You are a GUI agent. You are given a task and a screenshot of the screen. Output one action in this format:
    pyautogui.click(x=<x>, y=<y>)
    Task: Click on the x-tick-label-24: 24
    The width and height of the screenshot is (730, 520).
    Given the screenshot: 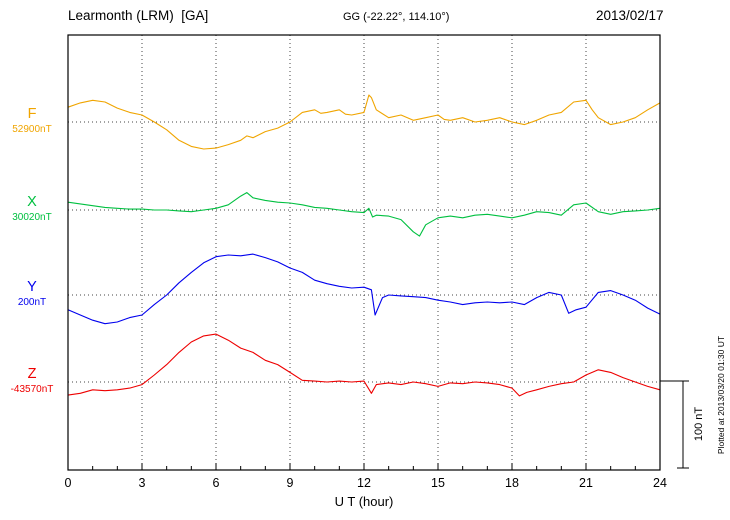 What is the action you would take?
    pyautogui.click(x=660, y=483)
    